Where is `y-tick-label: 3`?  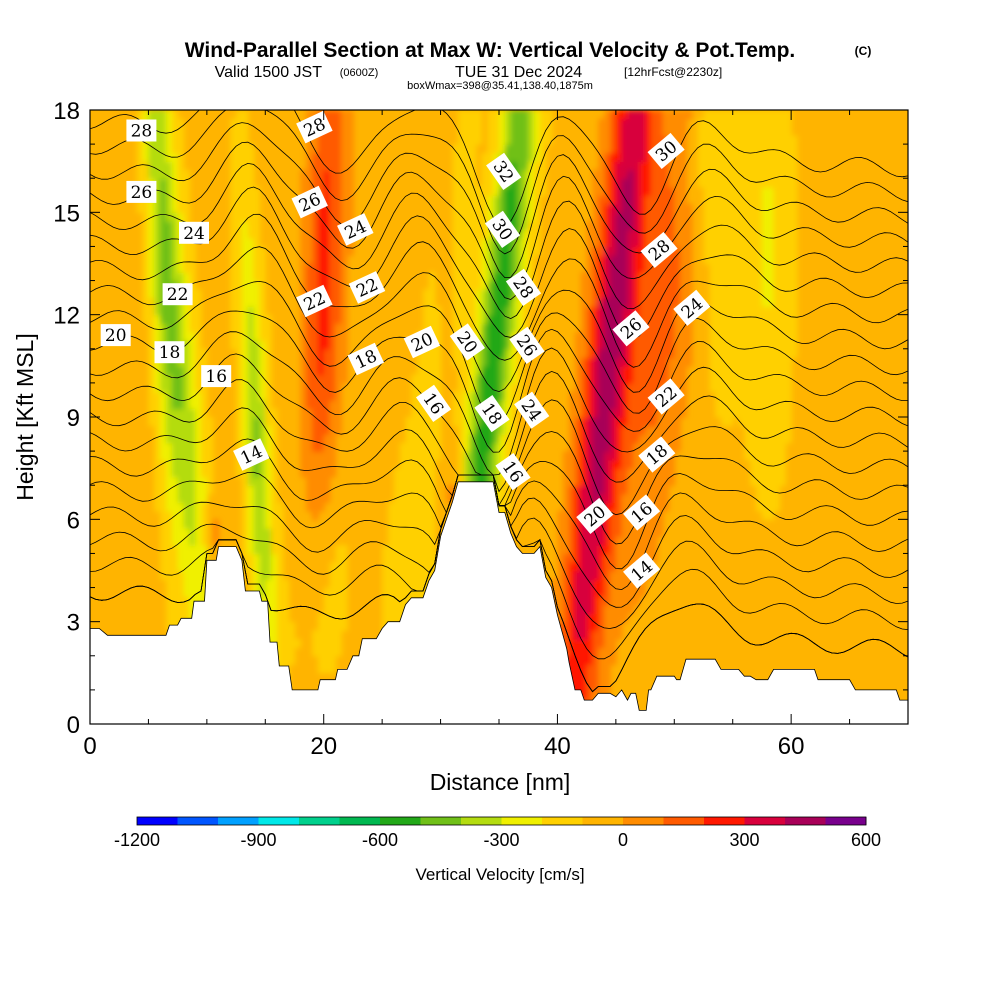 y-tick-label: 3 is located at coordinates (73, 623).